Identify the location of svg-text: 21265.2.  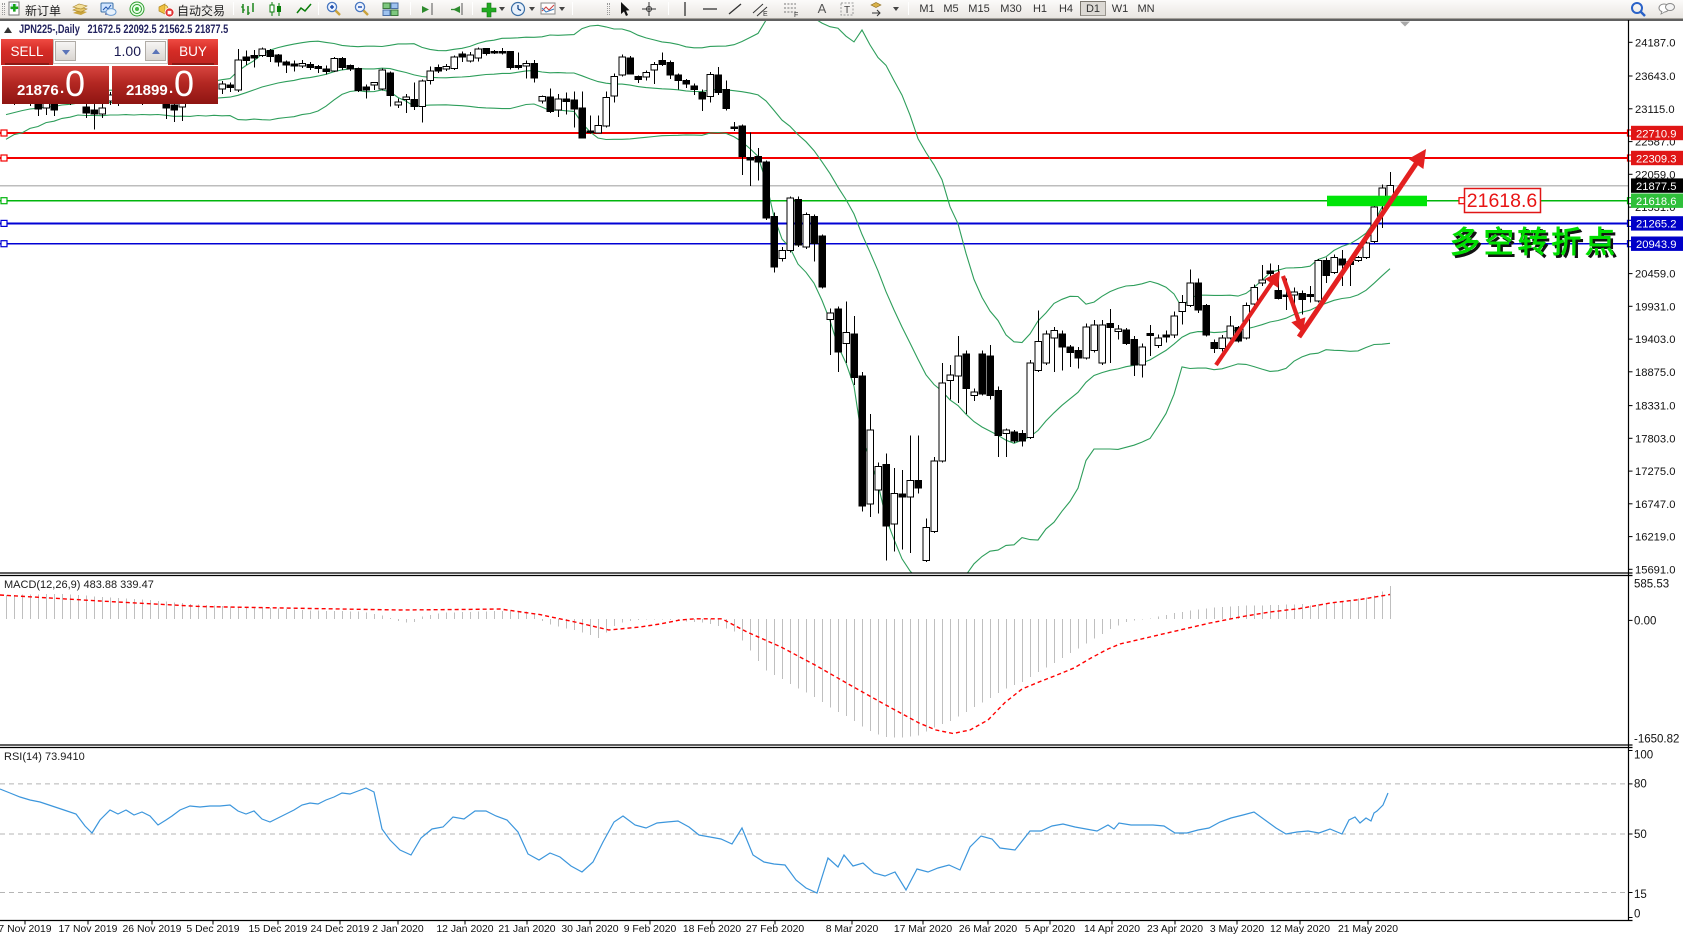
(1656, 225).